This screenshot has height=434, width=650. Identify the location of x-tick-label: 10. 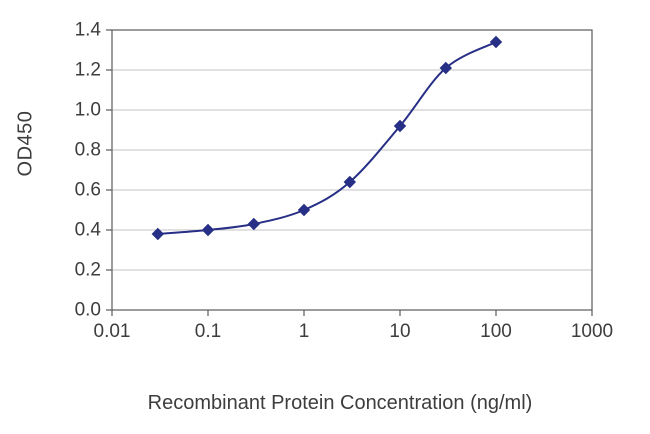
(399, 331).